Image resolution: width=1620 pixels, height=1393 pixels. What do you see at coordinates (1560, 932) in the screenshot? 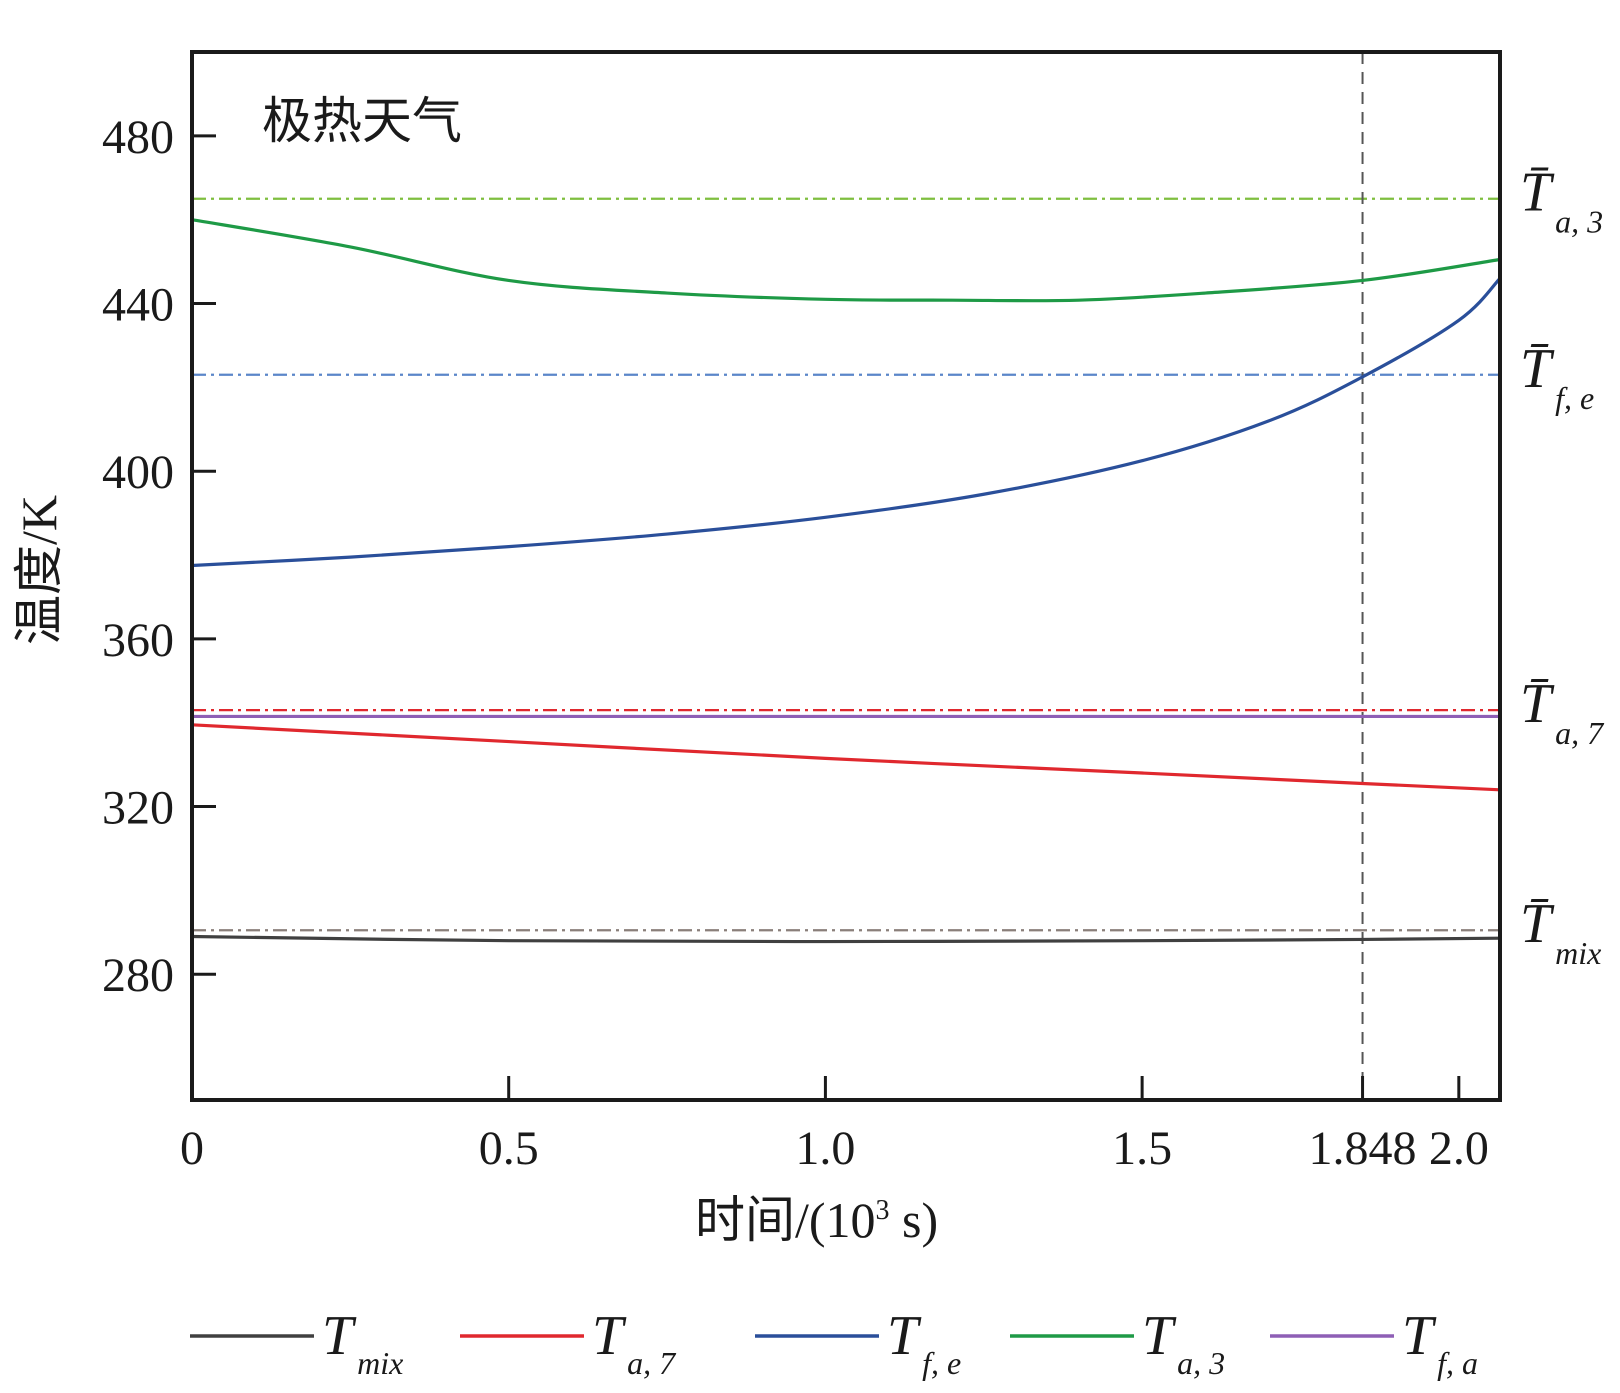
I see `reference-label-Tmix_bar: T̄ mix` at bounding box center [1560, 932].